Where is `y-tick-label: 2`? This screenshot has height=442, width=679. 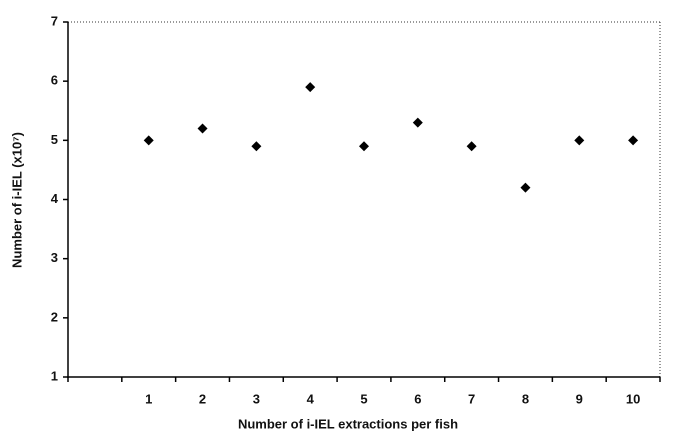 y-tick-label: 2 is located at coordinates (54, 316).